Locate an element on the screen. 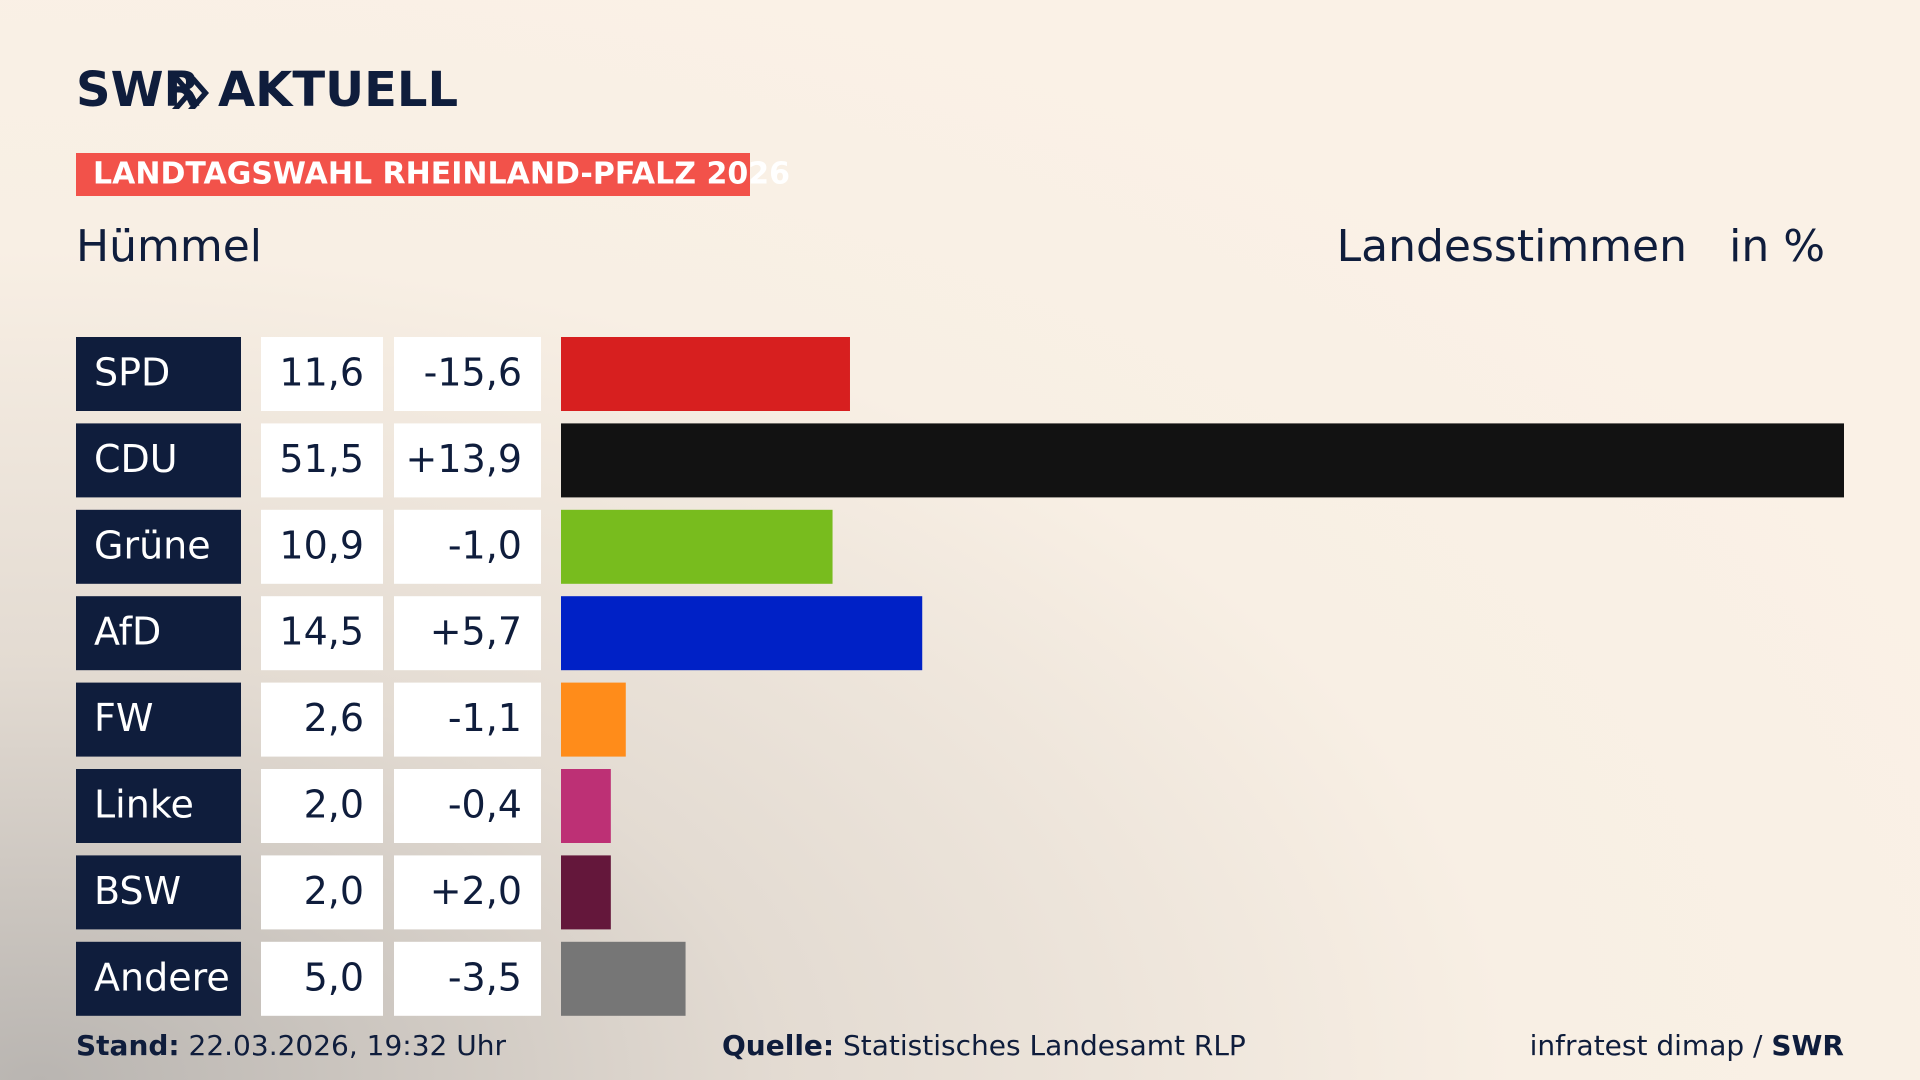 This screenshot has height=1080, width=1920. change-label: -0,4 is located at coordinates (485, 805).